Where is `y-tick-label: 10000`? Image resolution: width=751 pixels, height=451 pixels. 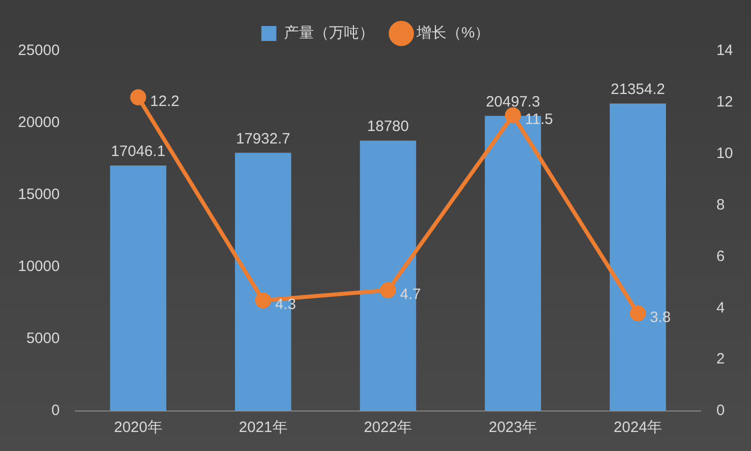 y-tick-label: 10000 is located at coordinates (39, 267).